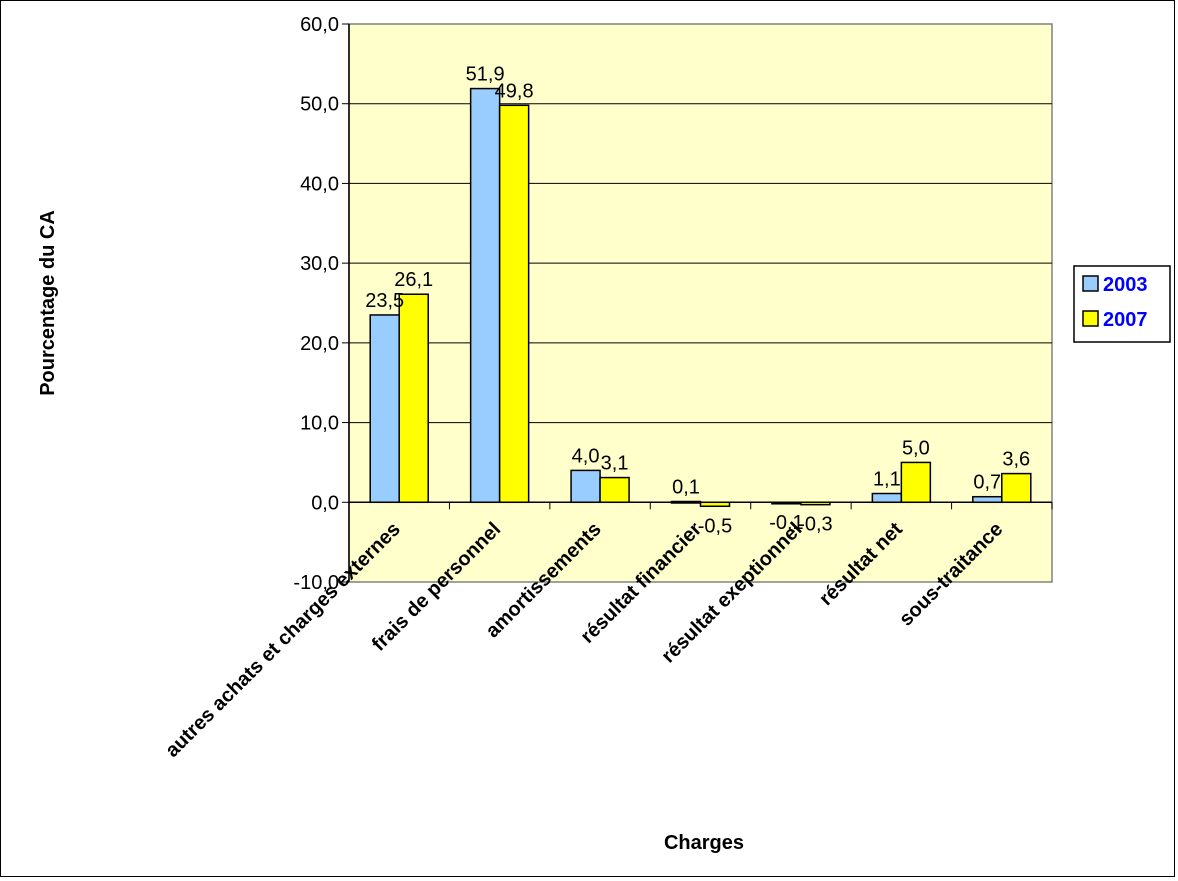 Image resolution: width=1178 pixels, height=881 pixels. What do you see at coordinates (815, 525) in the screenshot?
I see `data-label-2007: -0,3` at bounding box center [815, 525].